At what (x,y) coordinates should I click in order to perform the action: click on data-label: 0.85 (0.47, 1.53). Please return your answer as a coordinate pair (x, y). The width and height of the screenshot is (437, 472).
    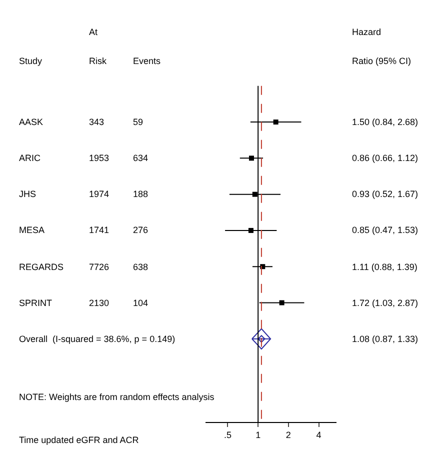
    Looking at the image, I should click on (385, 230).